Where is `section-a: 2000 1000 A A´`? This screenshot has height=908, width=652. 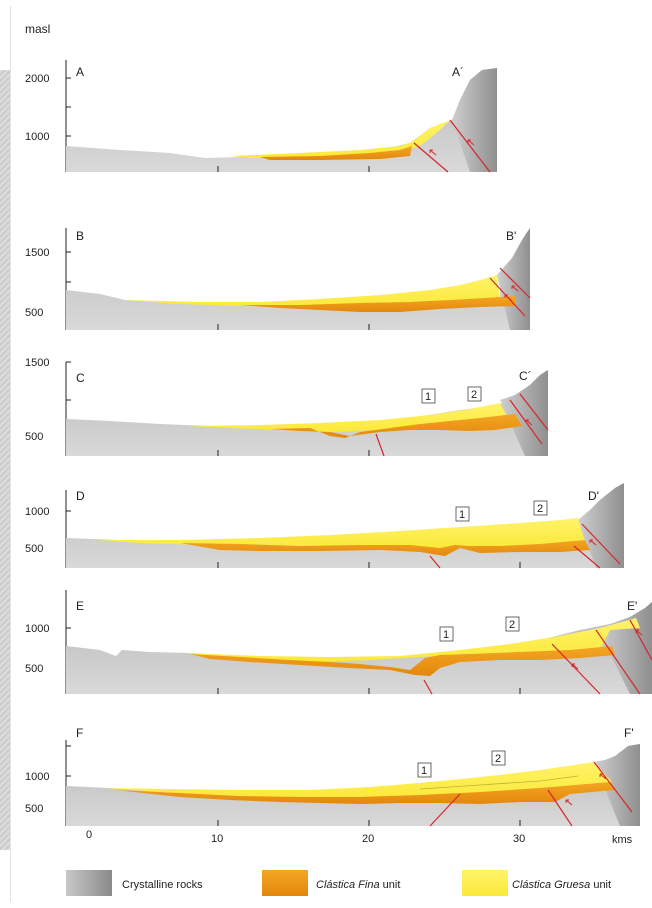
section-a: 2000 1000 A A´ is located at coordinates (261, 116).